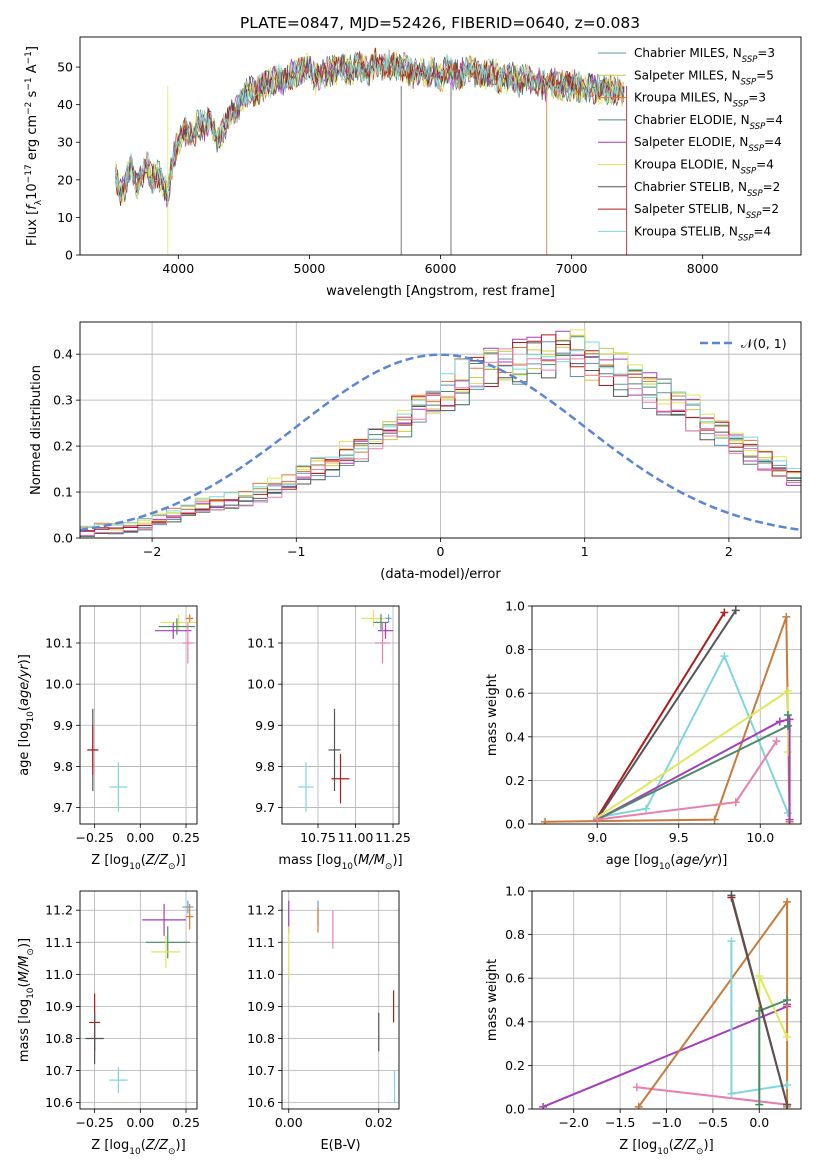 The image size is (819, 1170). I want to click on y-axis-label-part: )], so click(24, 659).